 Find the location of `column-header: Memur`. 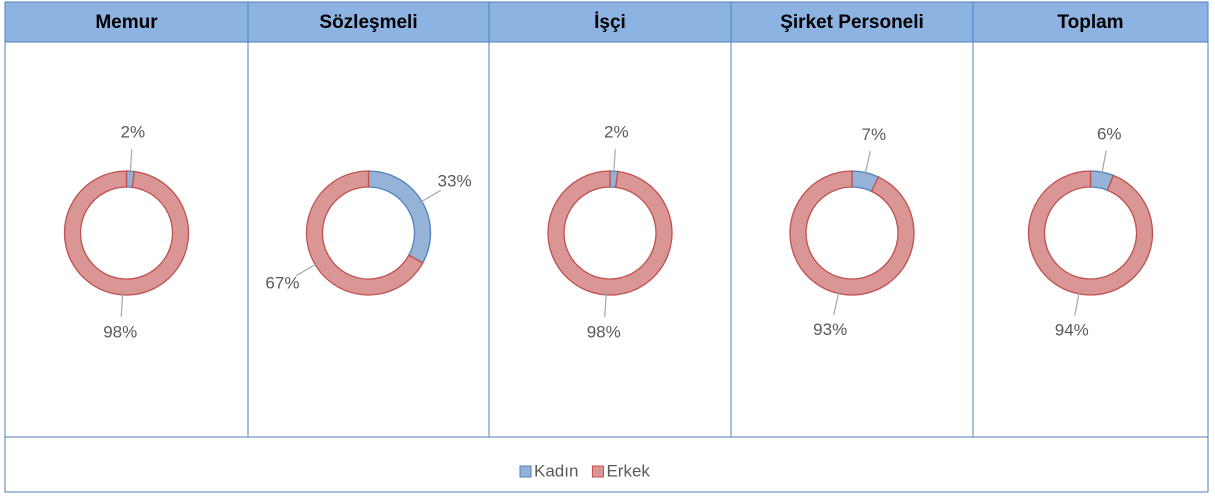

column-header: Memur is located at coordinates (126, 22).